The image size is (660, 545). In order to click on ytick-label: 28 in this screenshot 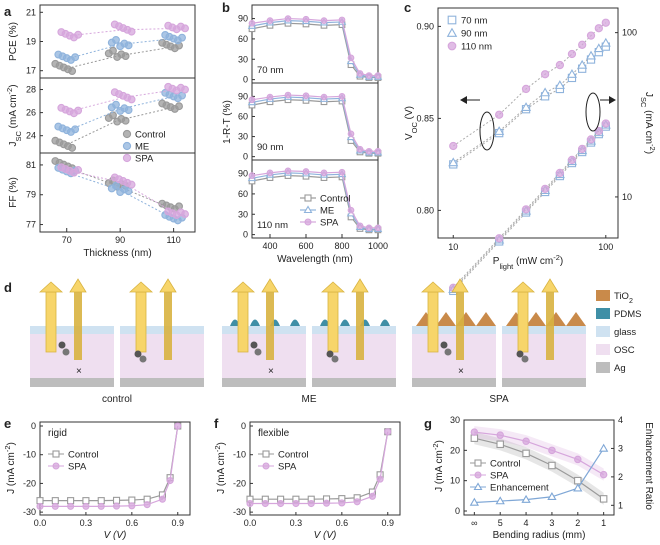, I will do `click(31, 90)`.